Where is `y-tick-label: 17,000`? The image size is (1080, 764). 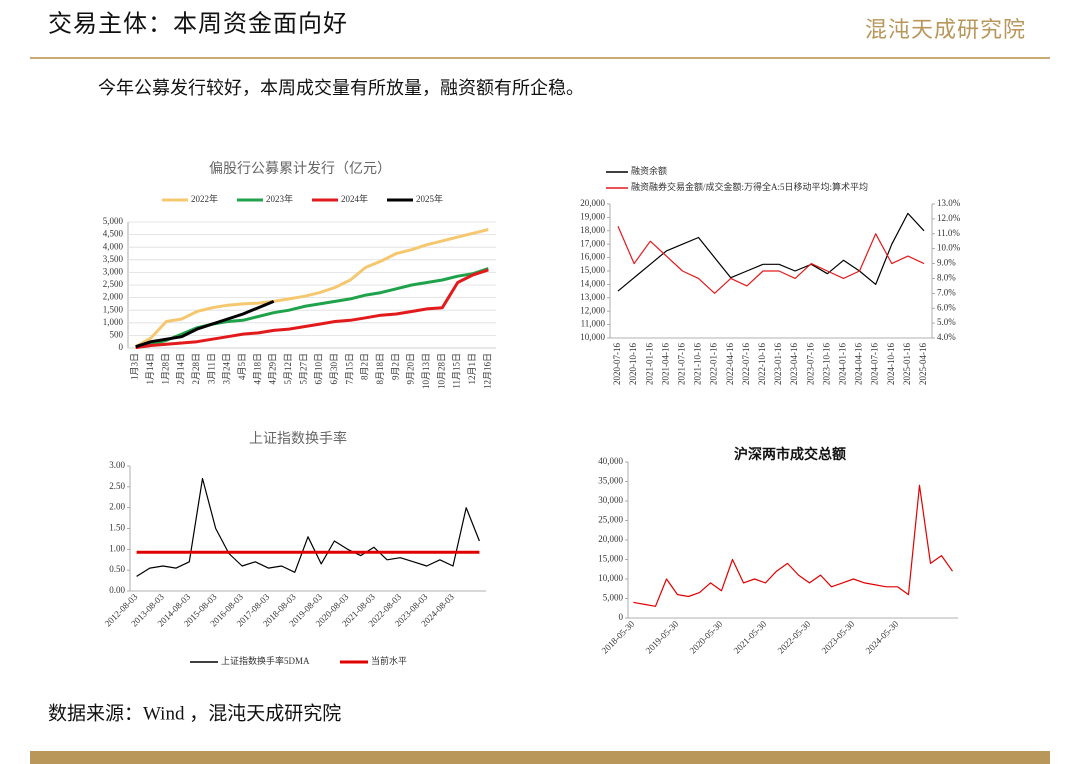 y-tick-label: 17,000 is located at coordinates (592, 243).